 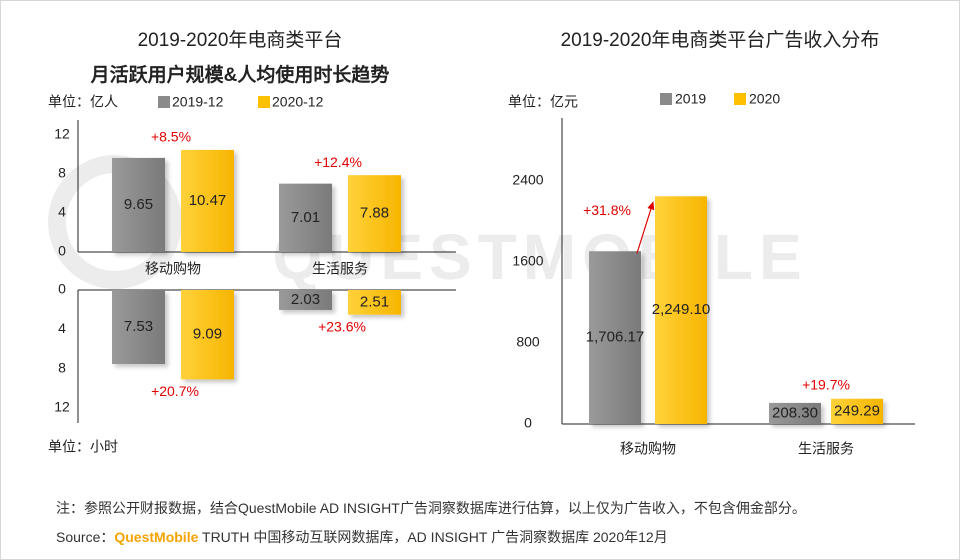 What do you see at coordinates (607, 210) in the screenshot?
I see `right-growth-label: +31.8%` at bounding box center [607, 210].